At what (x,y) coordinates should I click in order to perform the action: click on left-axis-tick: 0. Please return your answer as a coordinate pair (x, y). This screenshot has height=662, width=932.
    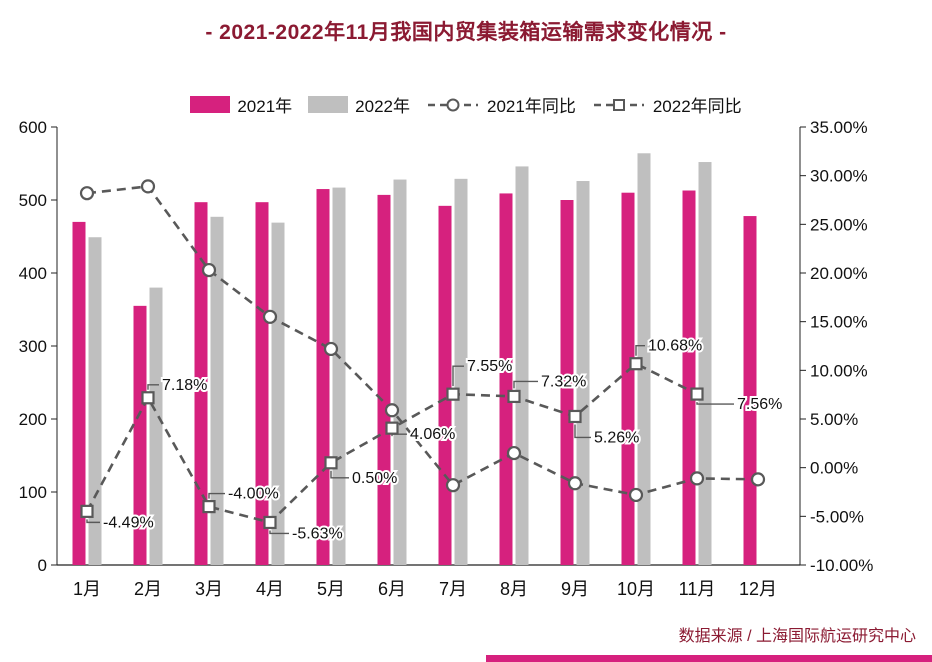
    Looking at the image, I should click on (42, 565).